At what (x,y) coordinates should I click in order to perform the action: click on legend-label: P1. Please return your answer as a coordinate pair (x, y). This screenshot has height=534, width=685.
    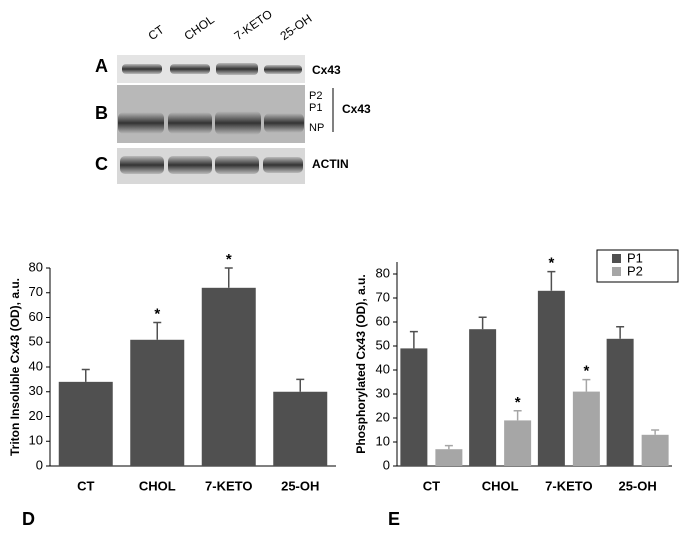
    Looking at the image, I should click on (635, 257).